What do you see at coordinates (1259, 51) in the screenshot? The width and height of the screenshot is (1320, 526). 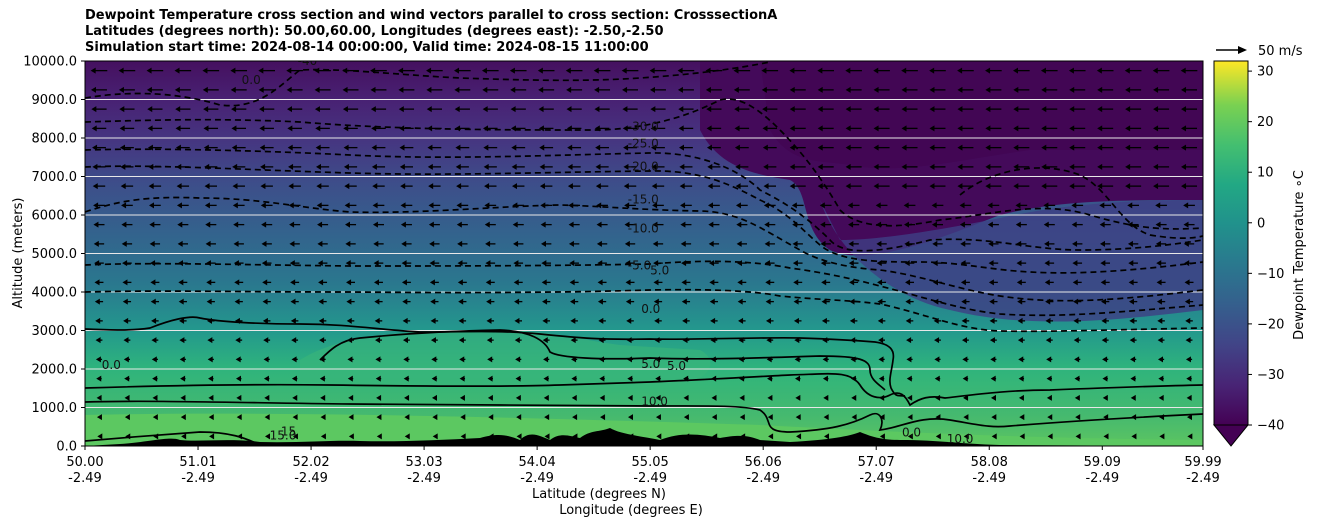 I see `quiver-key: 50 m/s` at bounding box center [1259, 51].